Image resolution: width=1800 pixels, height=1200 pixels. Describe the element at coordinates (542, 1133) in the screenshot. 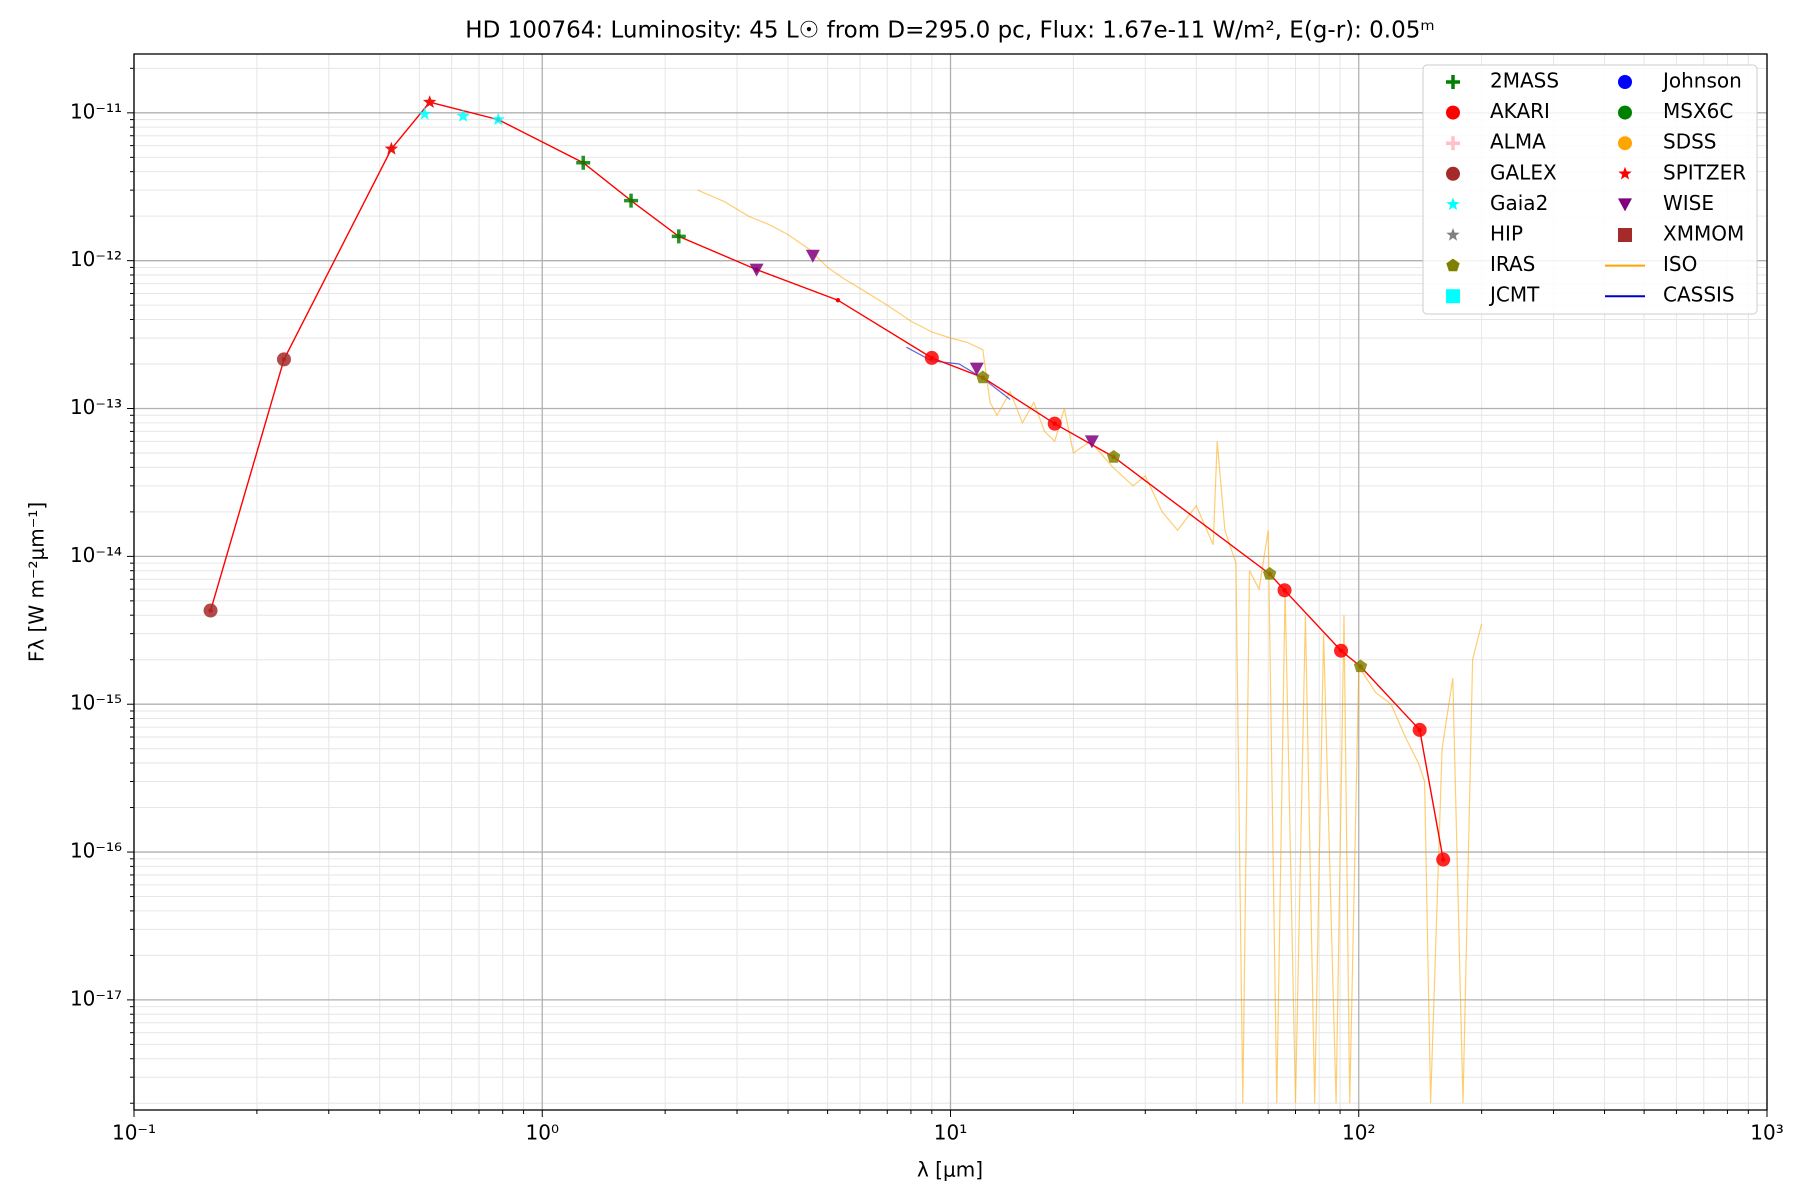

I see `x-tick-label: 10⁰` at that location.